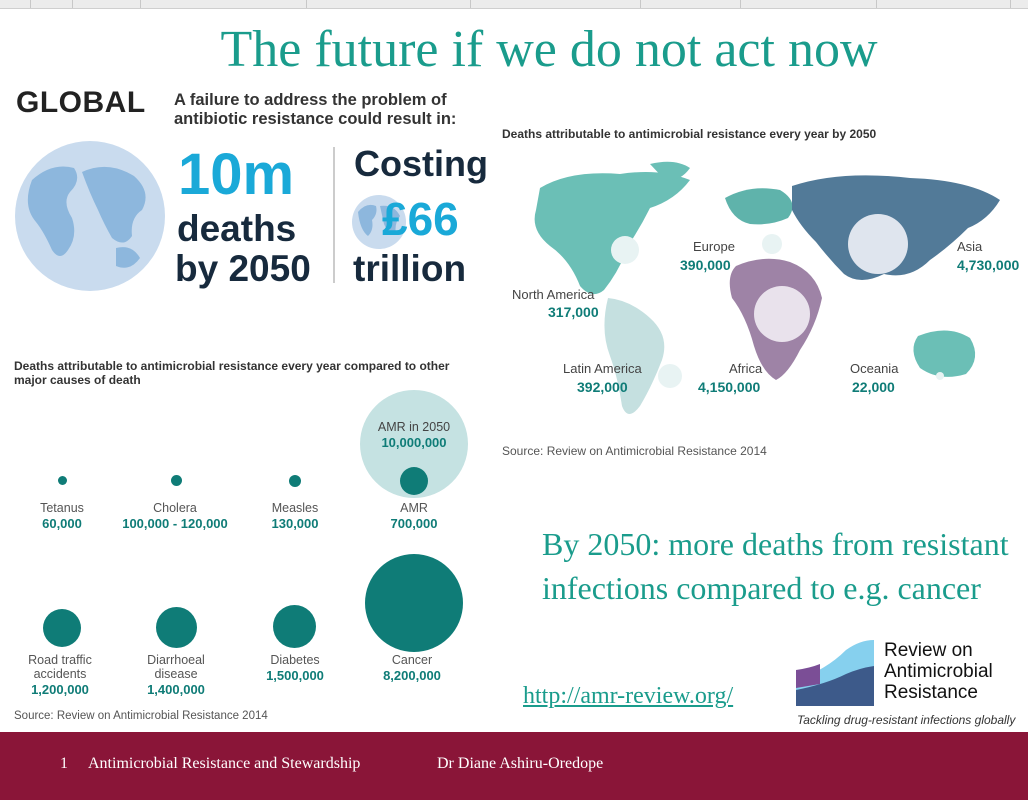  Describe the element at coordinates (379, 222) in the screenshot. I see `small-globe-icon` at that location.